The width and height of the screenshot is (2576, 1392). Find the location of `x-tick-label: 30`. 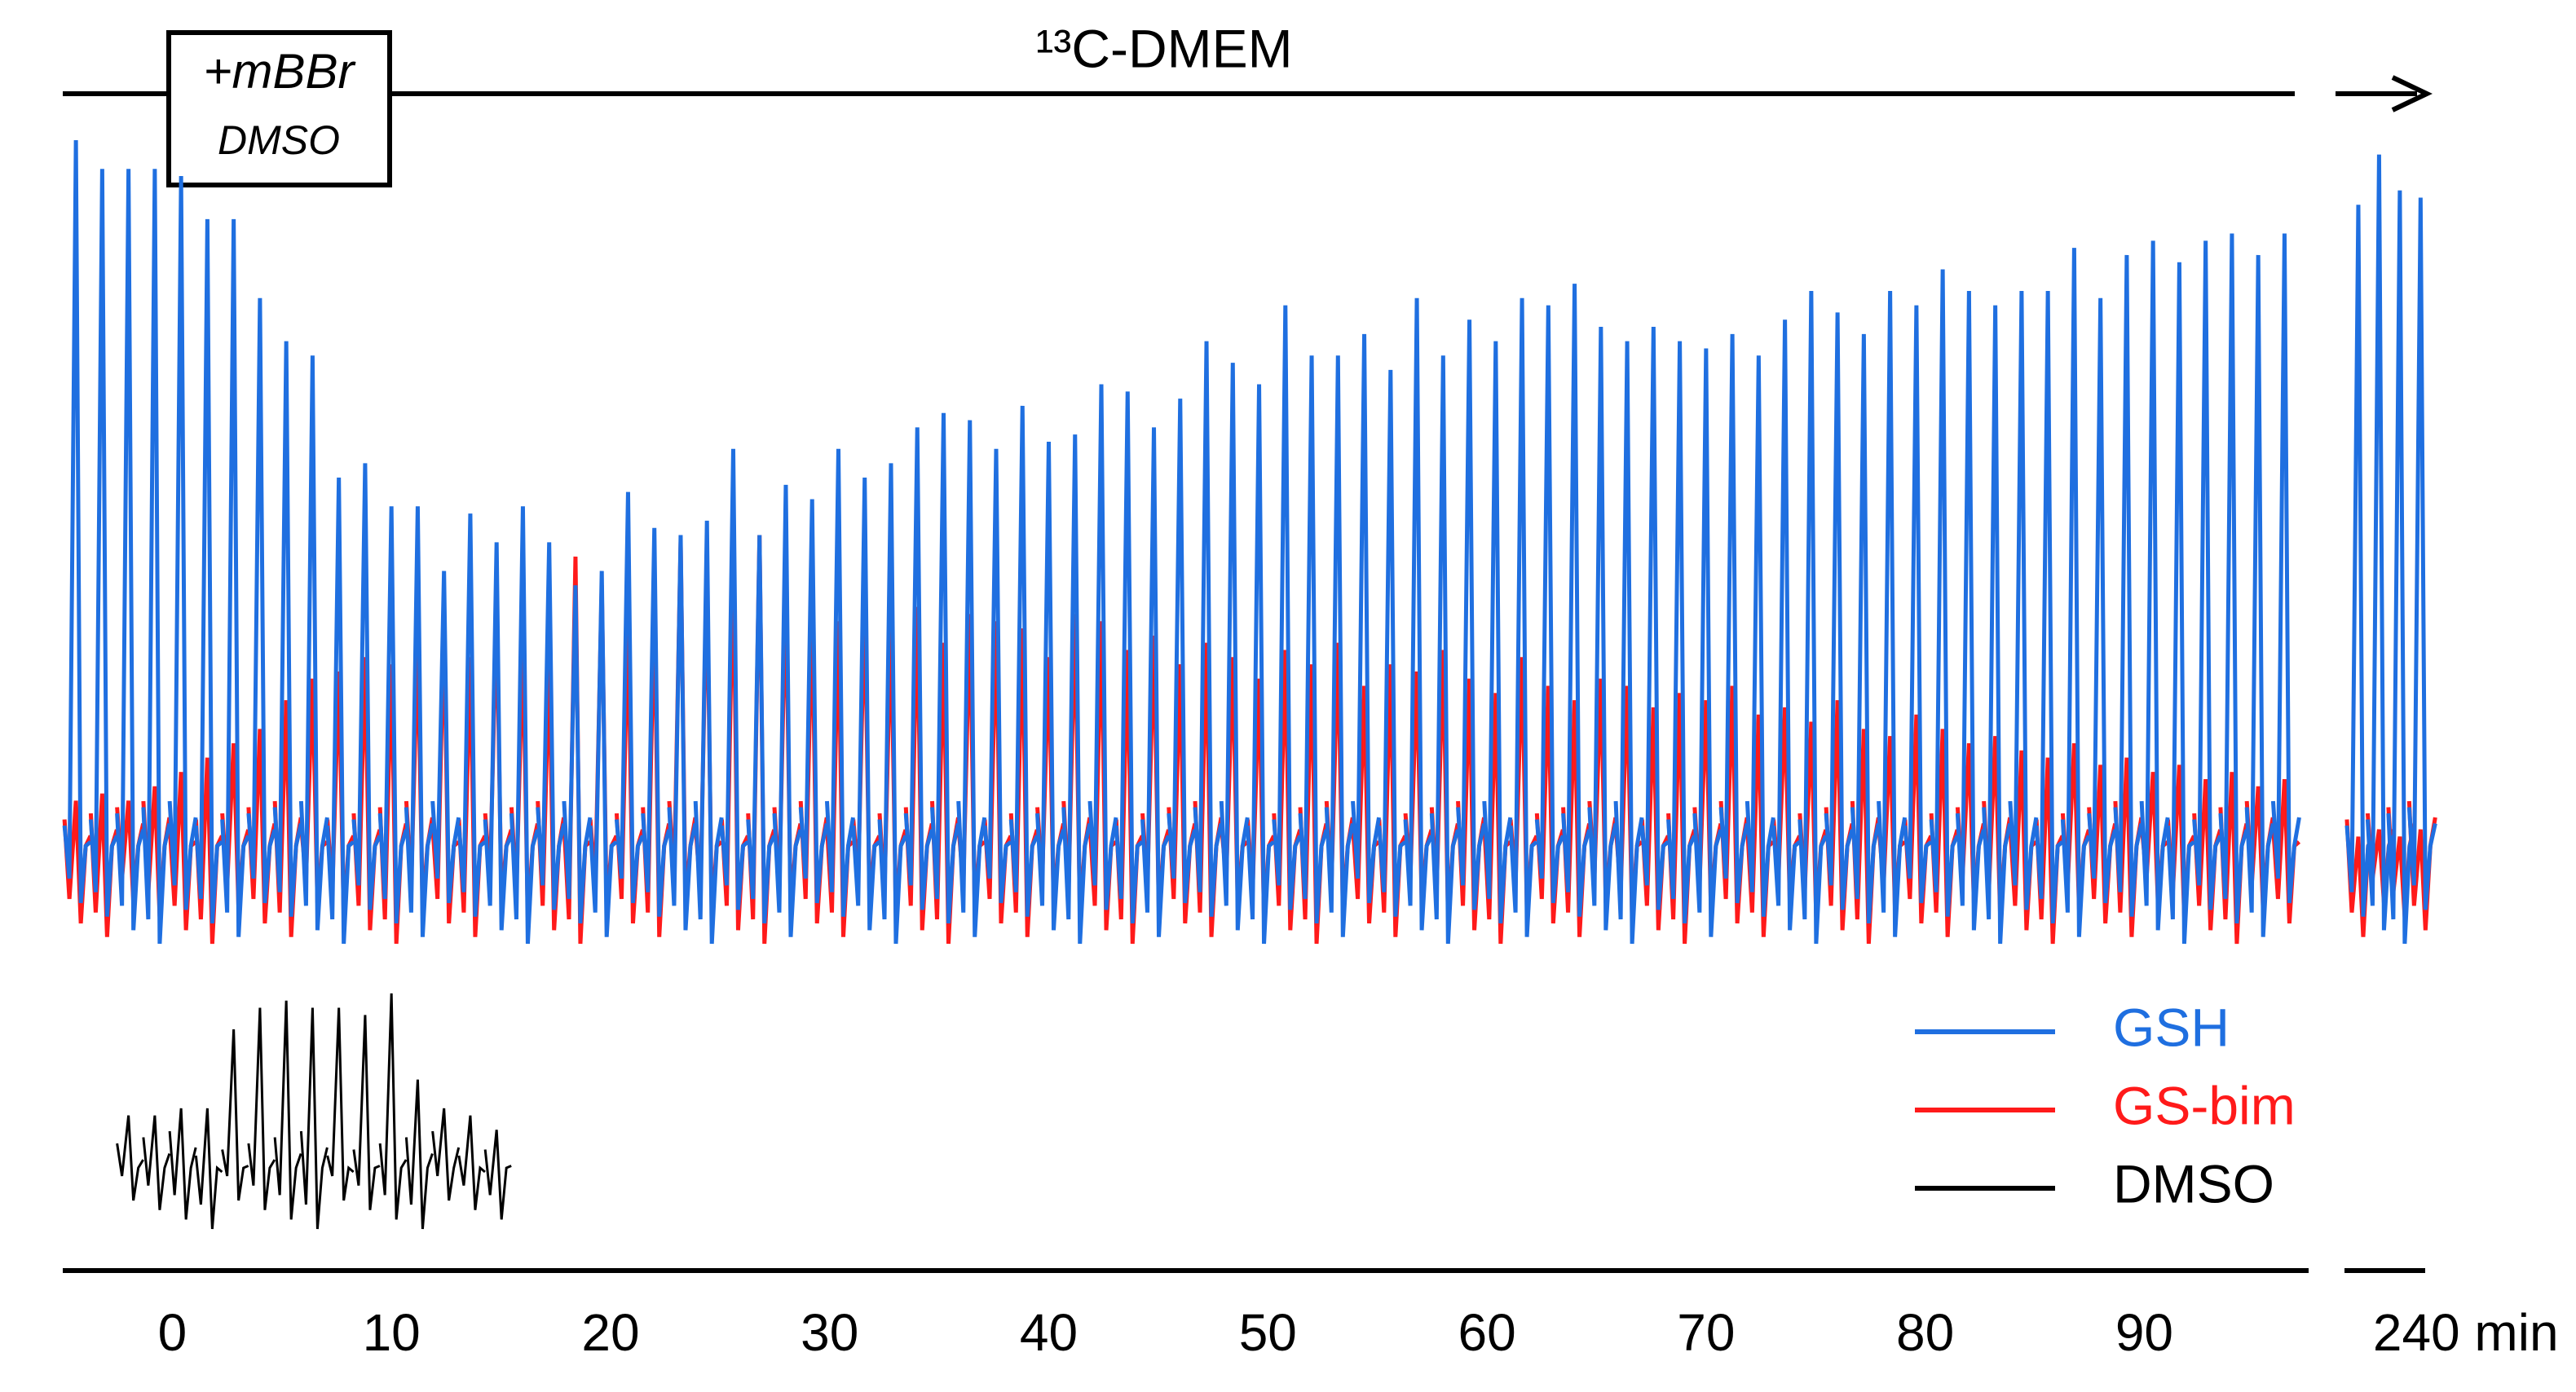

x-tick-label: 30 is located at coordinates (829, 1332).